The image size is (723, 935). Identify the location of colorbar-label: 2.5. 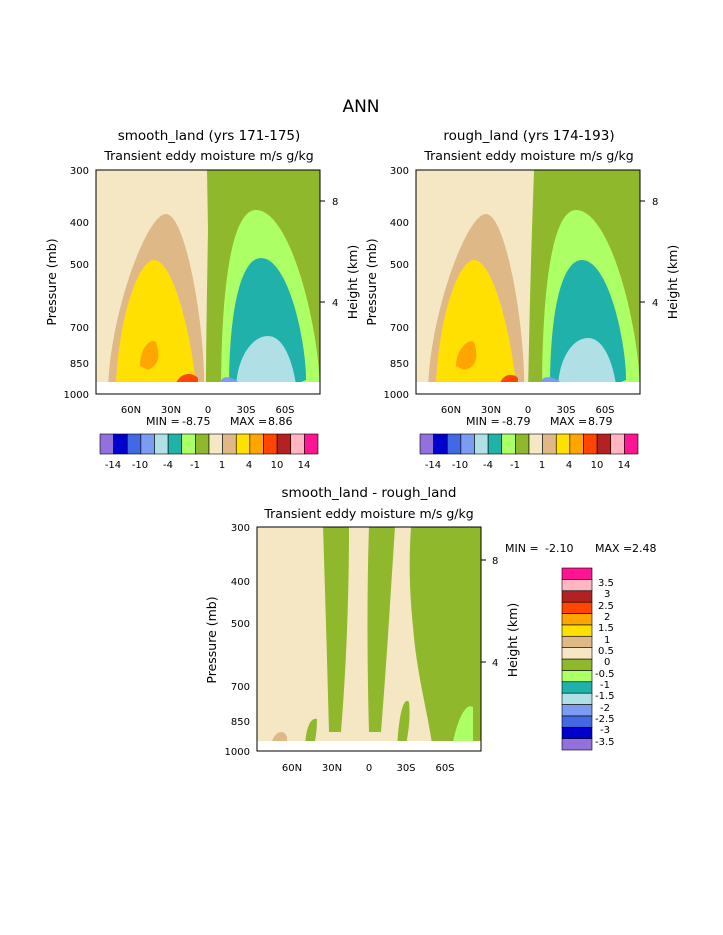
(606, 606).